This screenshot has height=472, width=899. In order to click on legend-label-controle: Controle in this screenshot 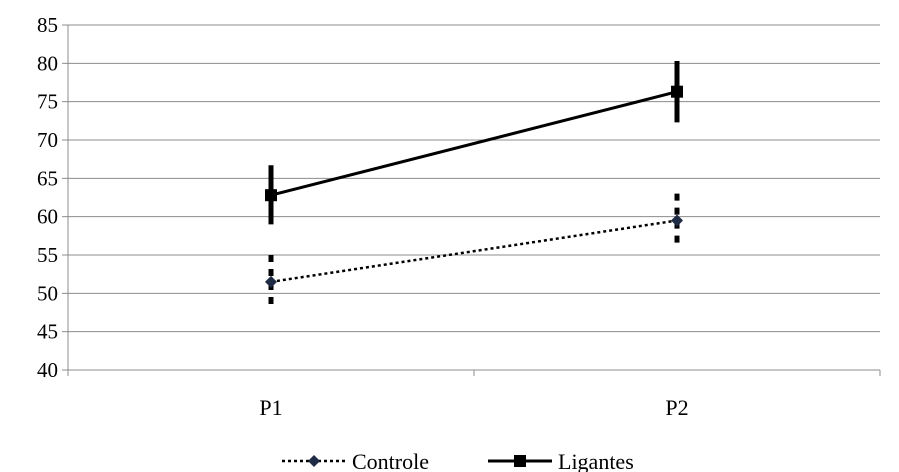, I will do `click(390, 460)`.